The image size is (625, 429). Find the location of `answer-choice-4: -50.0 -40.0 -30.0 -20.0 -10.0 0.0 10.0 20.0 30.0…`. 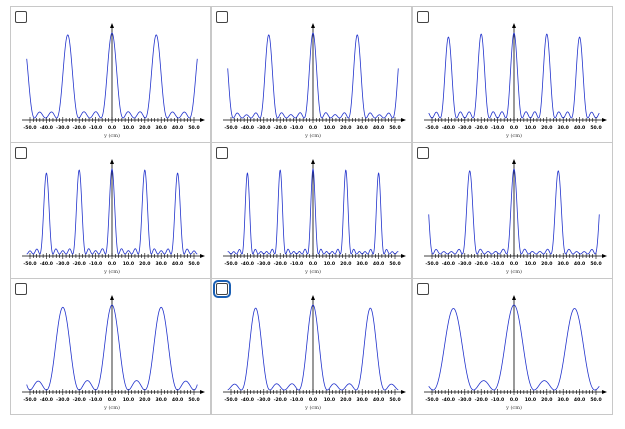

answer-choice-4: -50.0 -40.0 -30.0 -20.0 -10.0 0.0 10.0 20.0 30.0… is located at coordinates (110, 210).